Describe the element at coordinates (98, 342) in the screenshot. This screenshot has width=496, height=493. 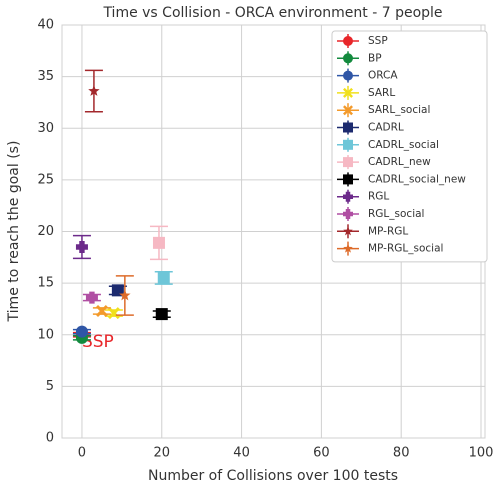
I see `annotation: SSP` at that location.